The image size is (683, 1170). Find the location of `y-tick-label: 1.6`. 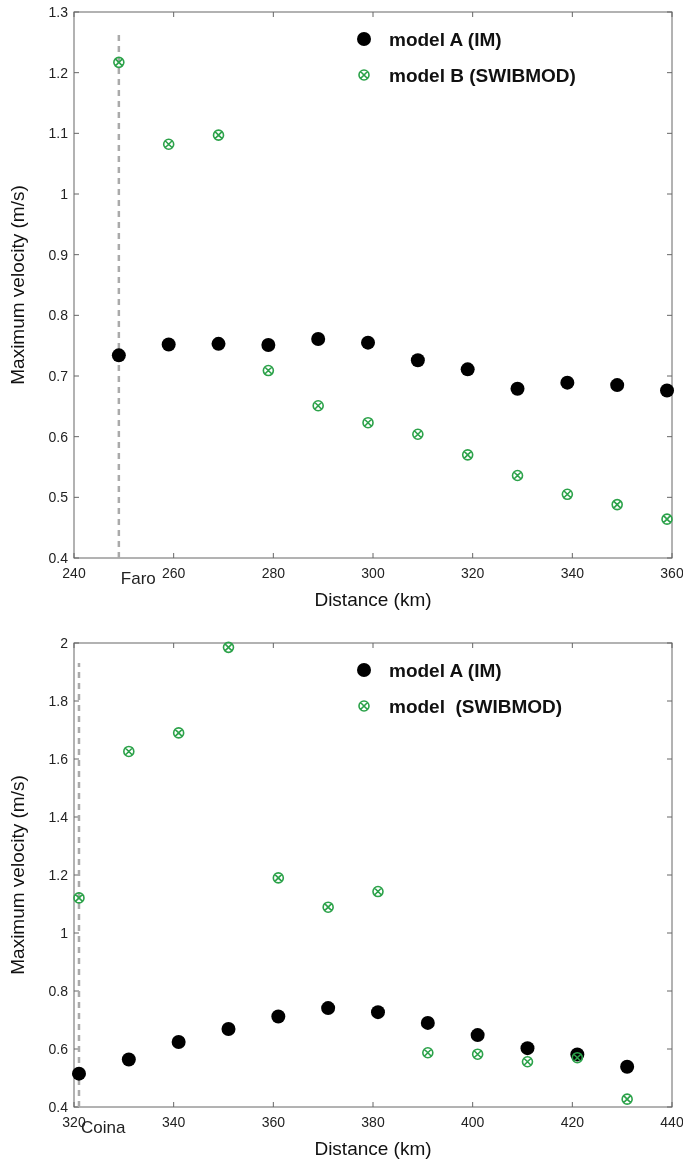

y-tick-label: 1.6 is located at coordinates (58, 759).